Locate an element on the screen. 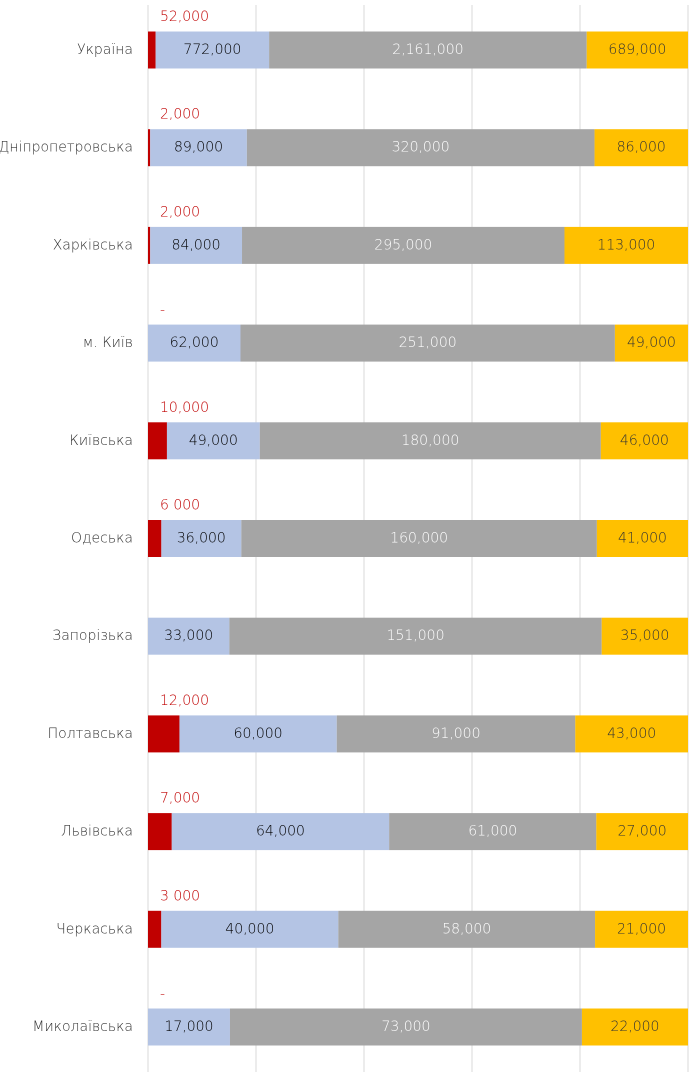  value-label: 52,000 is located at coordinates (184, 17).